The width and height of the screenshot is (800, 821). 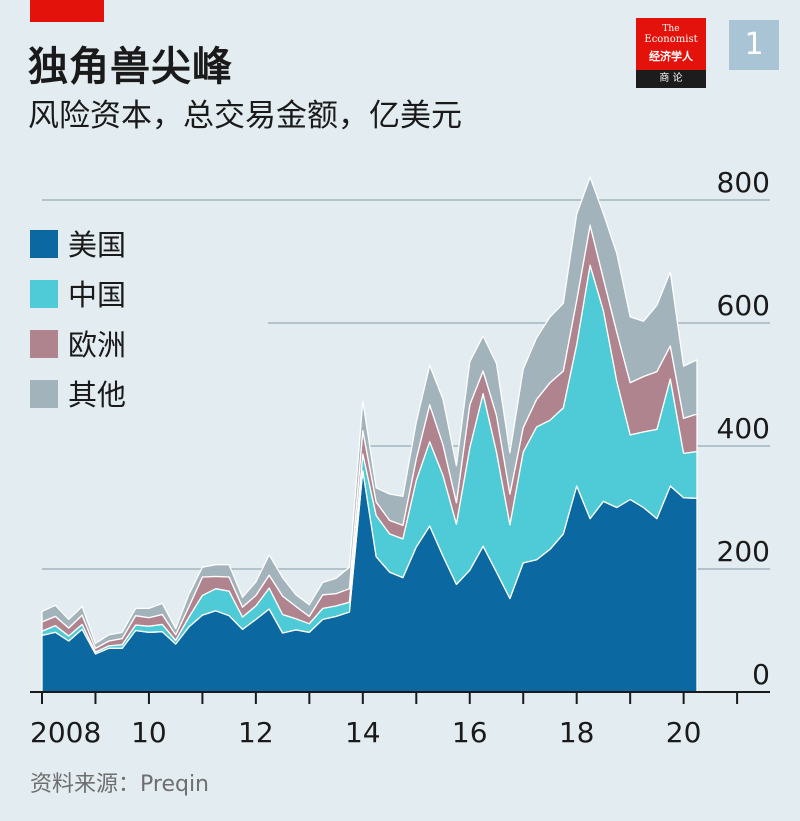 I want to click on y-tick-label: 200, so click(x=743, y=551).